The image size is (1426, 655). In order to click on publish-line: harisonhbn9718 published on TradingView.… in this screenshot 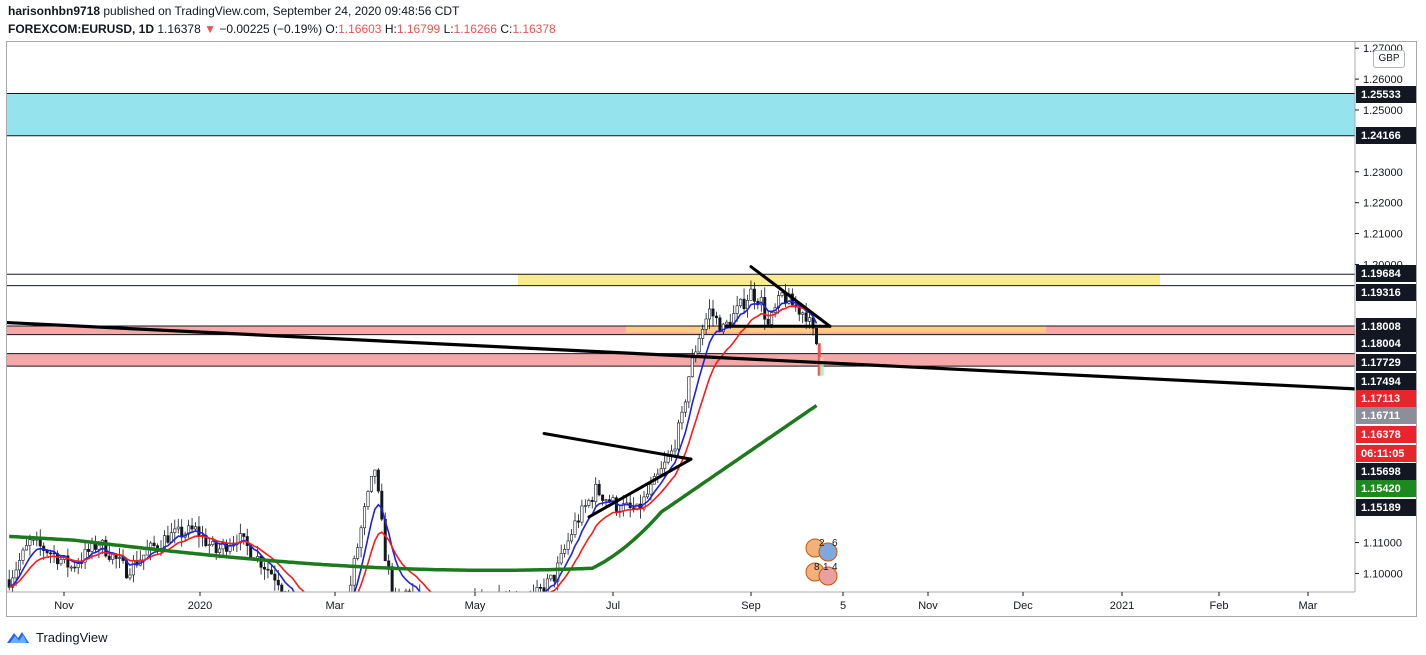, I will do `click(233, 11)`.